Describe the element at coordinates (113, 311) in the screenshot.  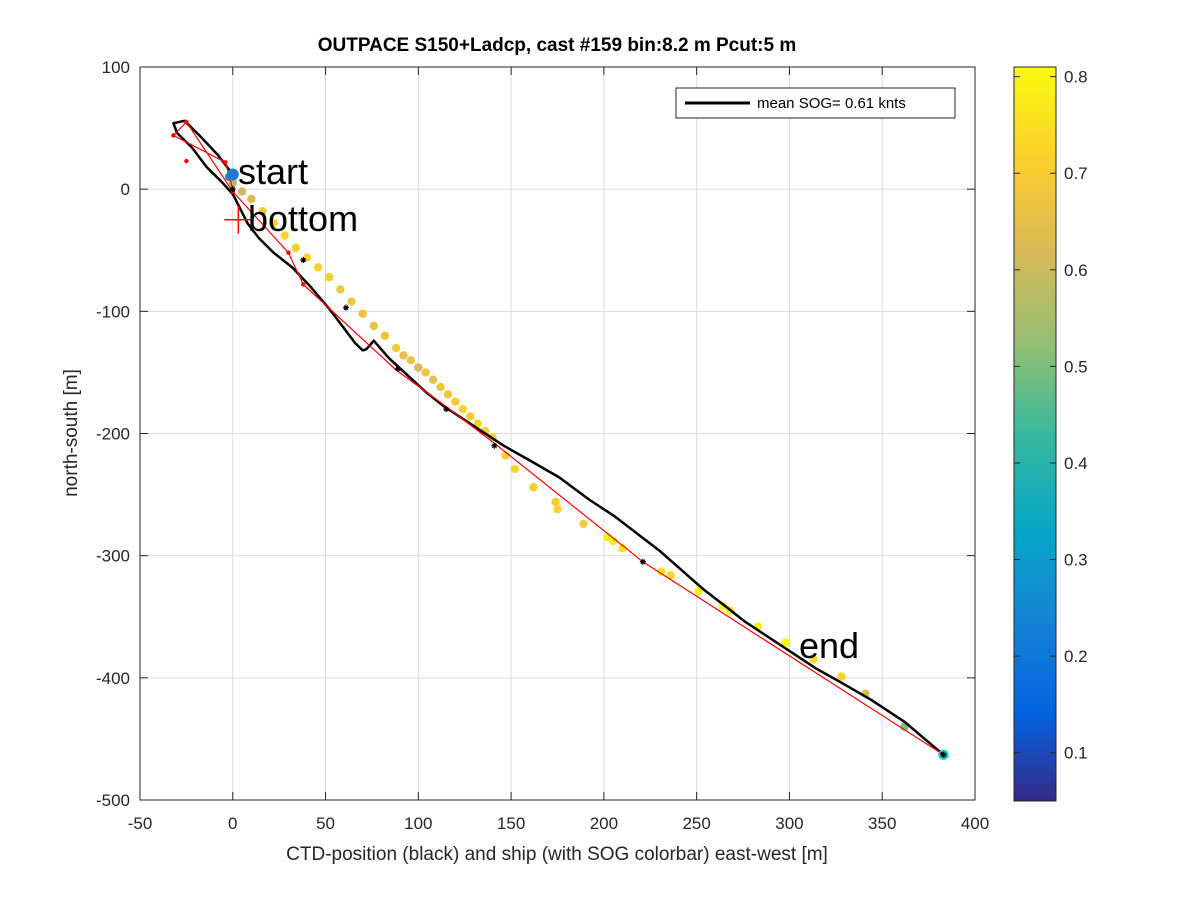
I see `y-tick-label: -100` at that location.